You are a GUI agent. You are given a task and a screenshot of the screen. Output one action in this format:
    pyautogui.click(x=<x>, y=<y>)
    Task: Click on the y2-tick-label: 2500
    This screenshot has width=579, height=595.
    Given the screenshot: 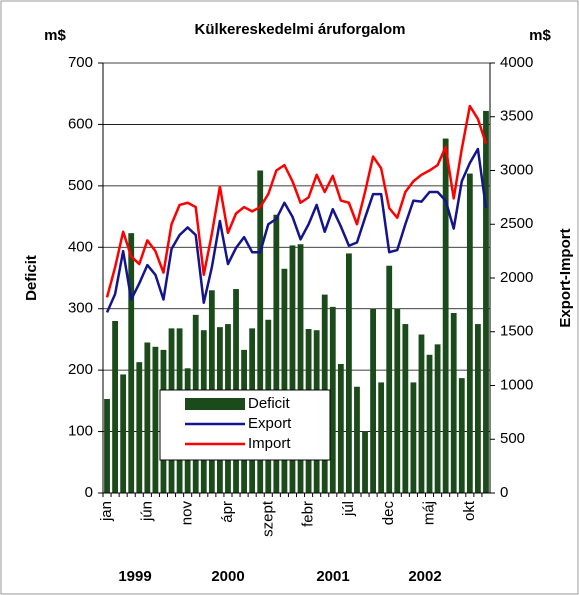 What is the action you would take?
    pyautogui.click(x=516, y=223)
    